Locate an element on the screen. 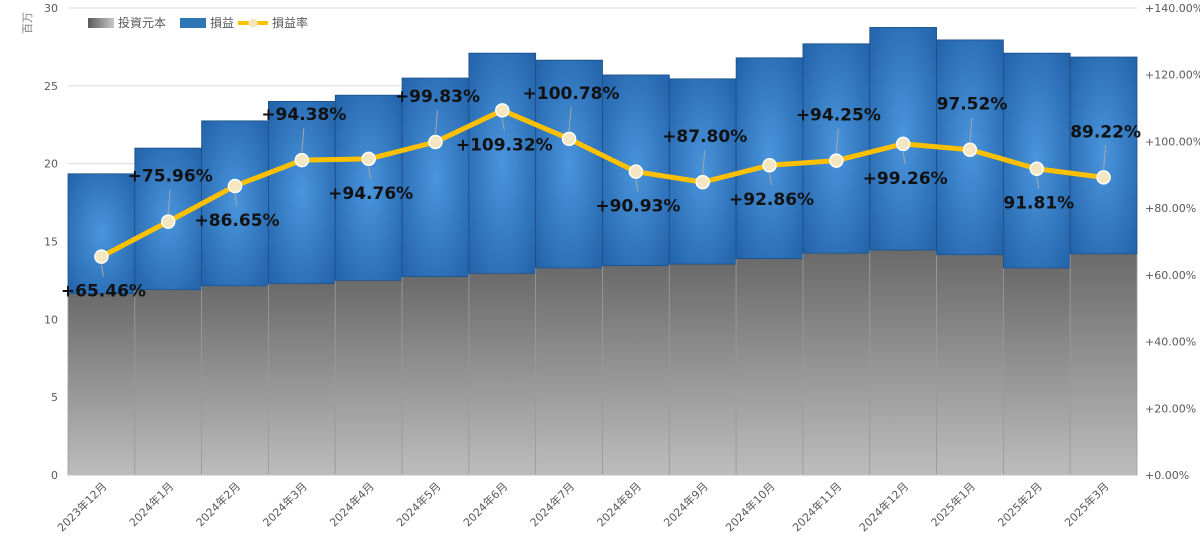 The height and width of the screenshot is (555, 1200). x-tick-label: 2024年10月 is located at coordinates (749, 506).